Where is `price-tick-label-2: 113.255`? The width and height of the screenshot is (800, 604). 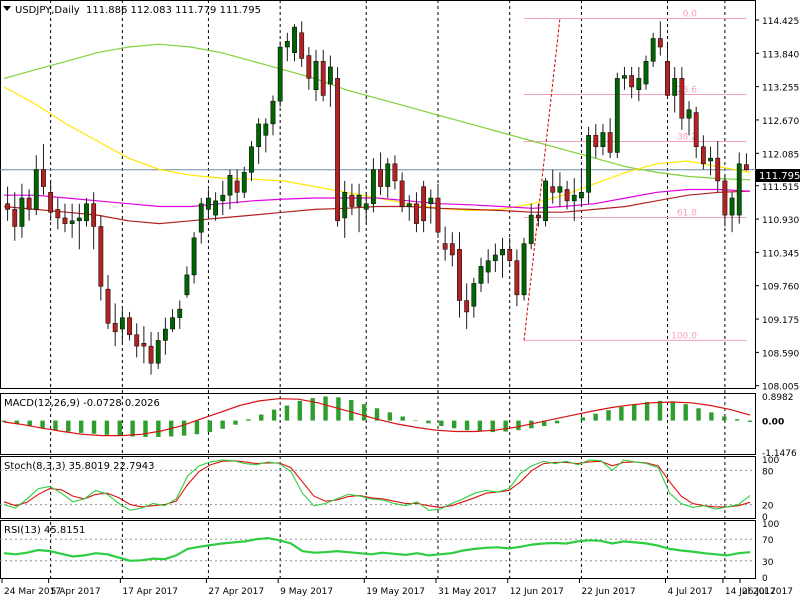
price-tick-label-2: 113.255 is located at coordinates (780, 89).